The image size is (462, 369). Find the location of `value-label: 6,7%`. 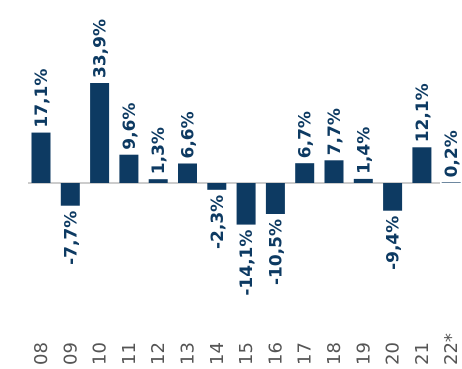

value-label: 6,7% is located at coordinates (306, 134).